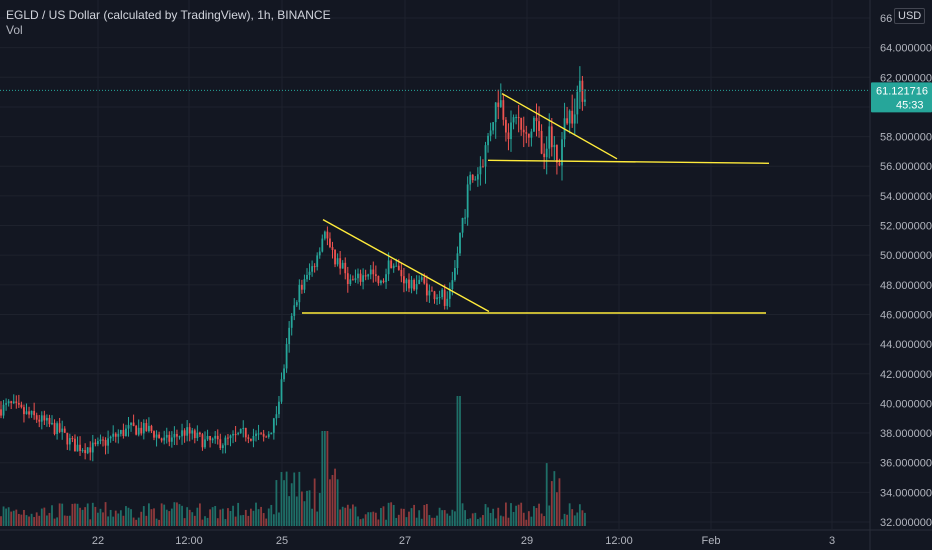 Image resolution: width=932 pixels, height=550 pixels. What do you see at coordinates (906, 167) in the screenshot?
I see `y-tick-label: 56.000000` at bounding box center [906, 167].